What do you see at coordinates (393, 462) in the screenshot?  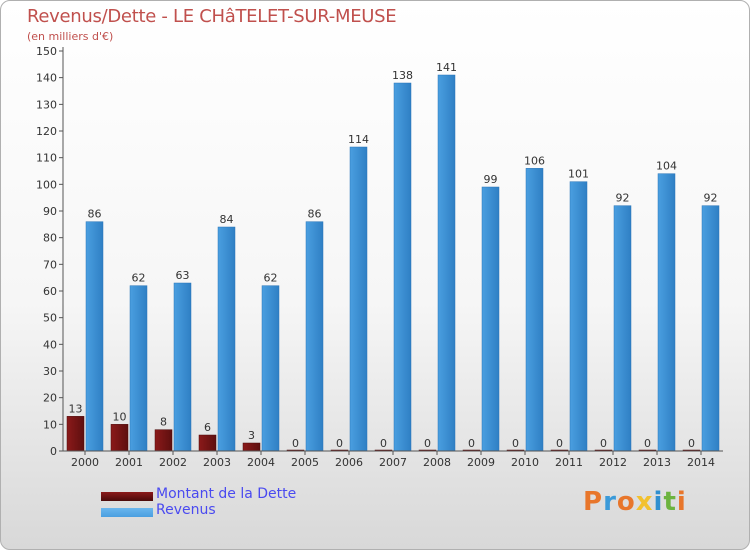 I see `x-tick-label-2007: 2007` at bounding box center [393, 462].